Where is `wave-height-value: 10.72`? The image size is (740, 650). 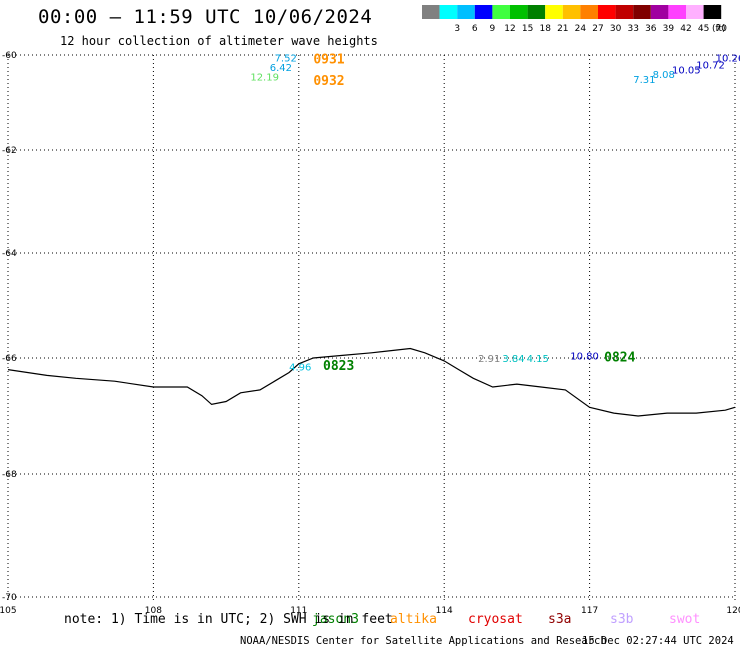
wave-height-value: 10.72 is located at coordinates (710, 66).